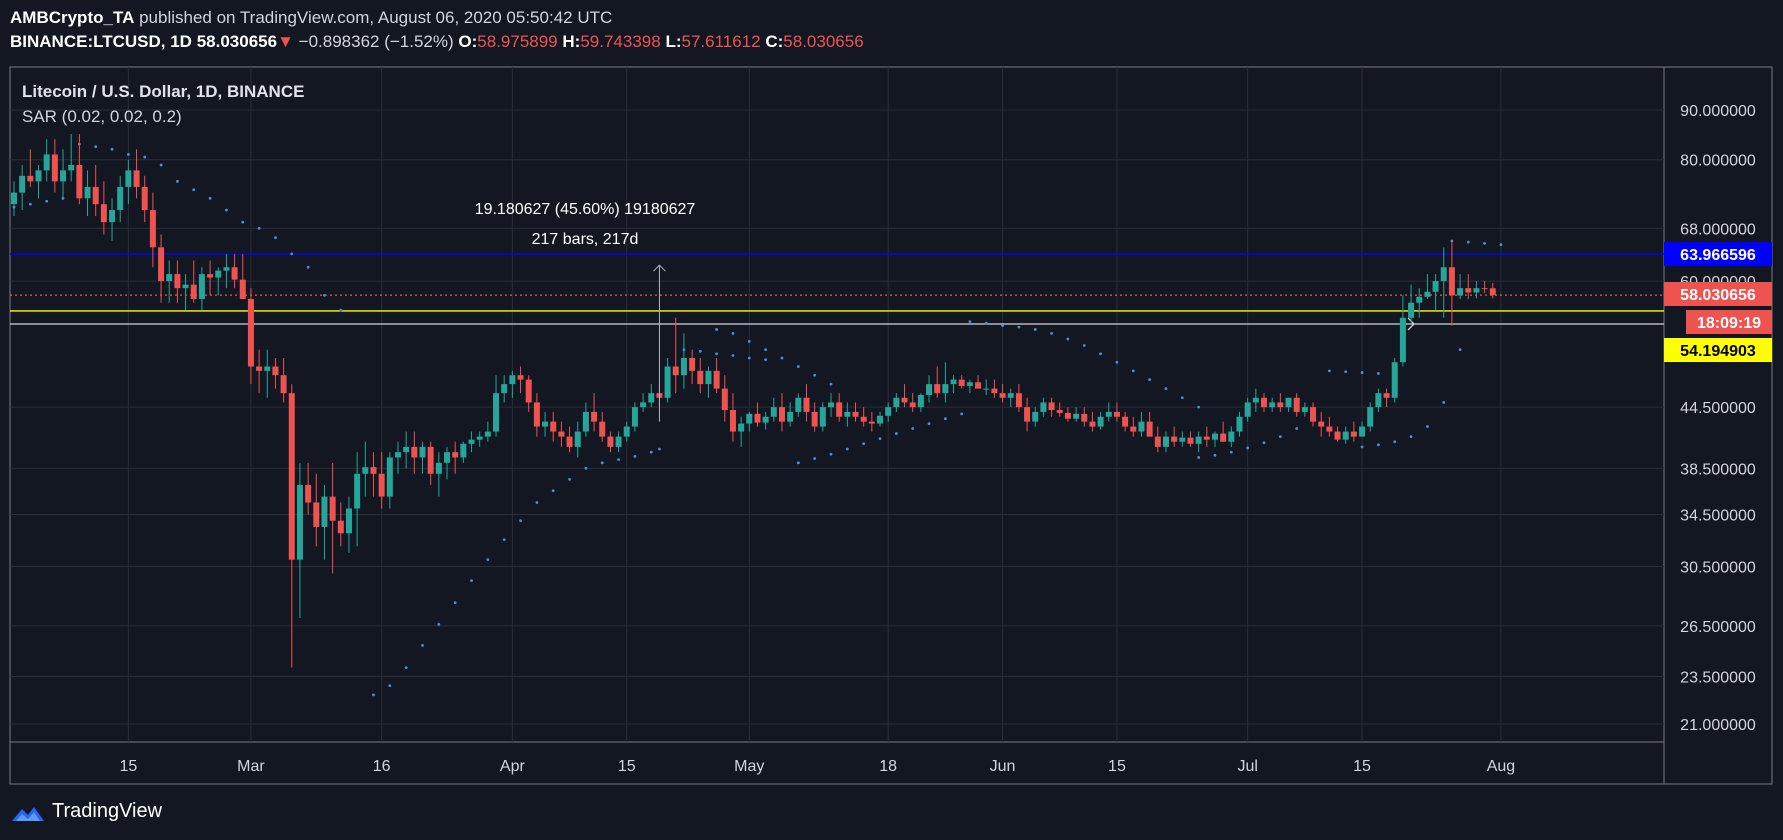 Image resolution: width=1783 pixels, height=840 pixels. What do you see at coordinates (28, 813) in the screenshot?
I see `tradingview-logo-icon` at bounding box center [28, 813].